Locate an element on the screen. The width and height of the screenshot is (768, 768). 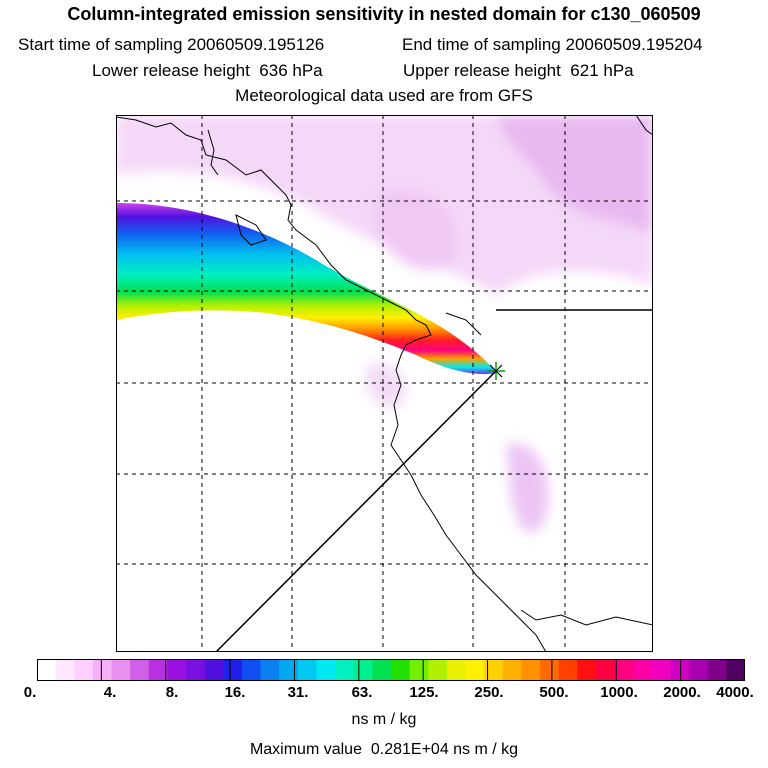
upper-height-label: Upper release height is located at coordinates (482, 70).